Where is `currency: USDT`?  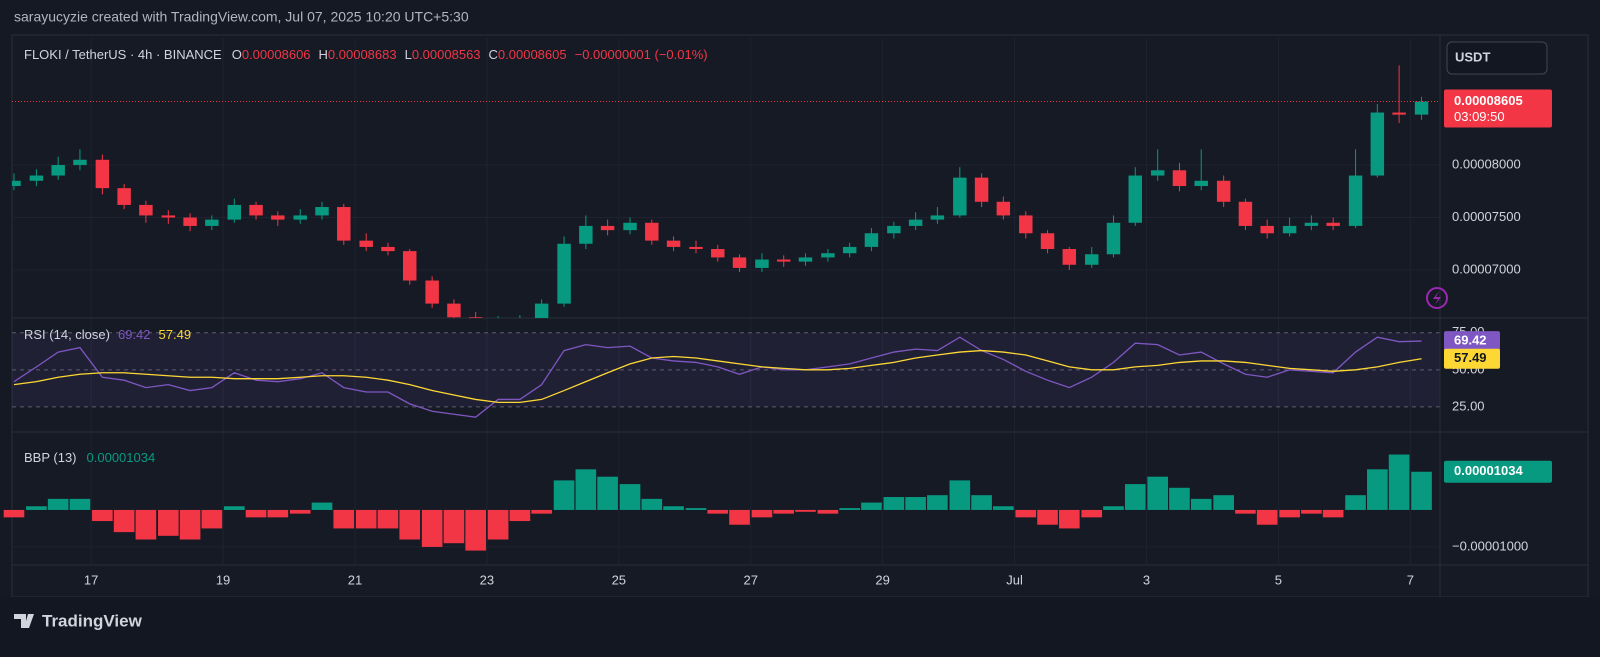
currency: USDT is located at coordinates (1472, 56).